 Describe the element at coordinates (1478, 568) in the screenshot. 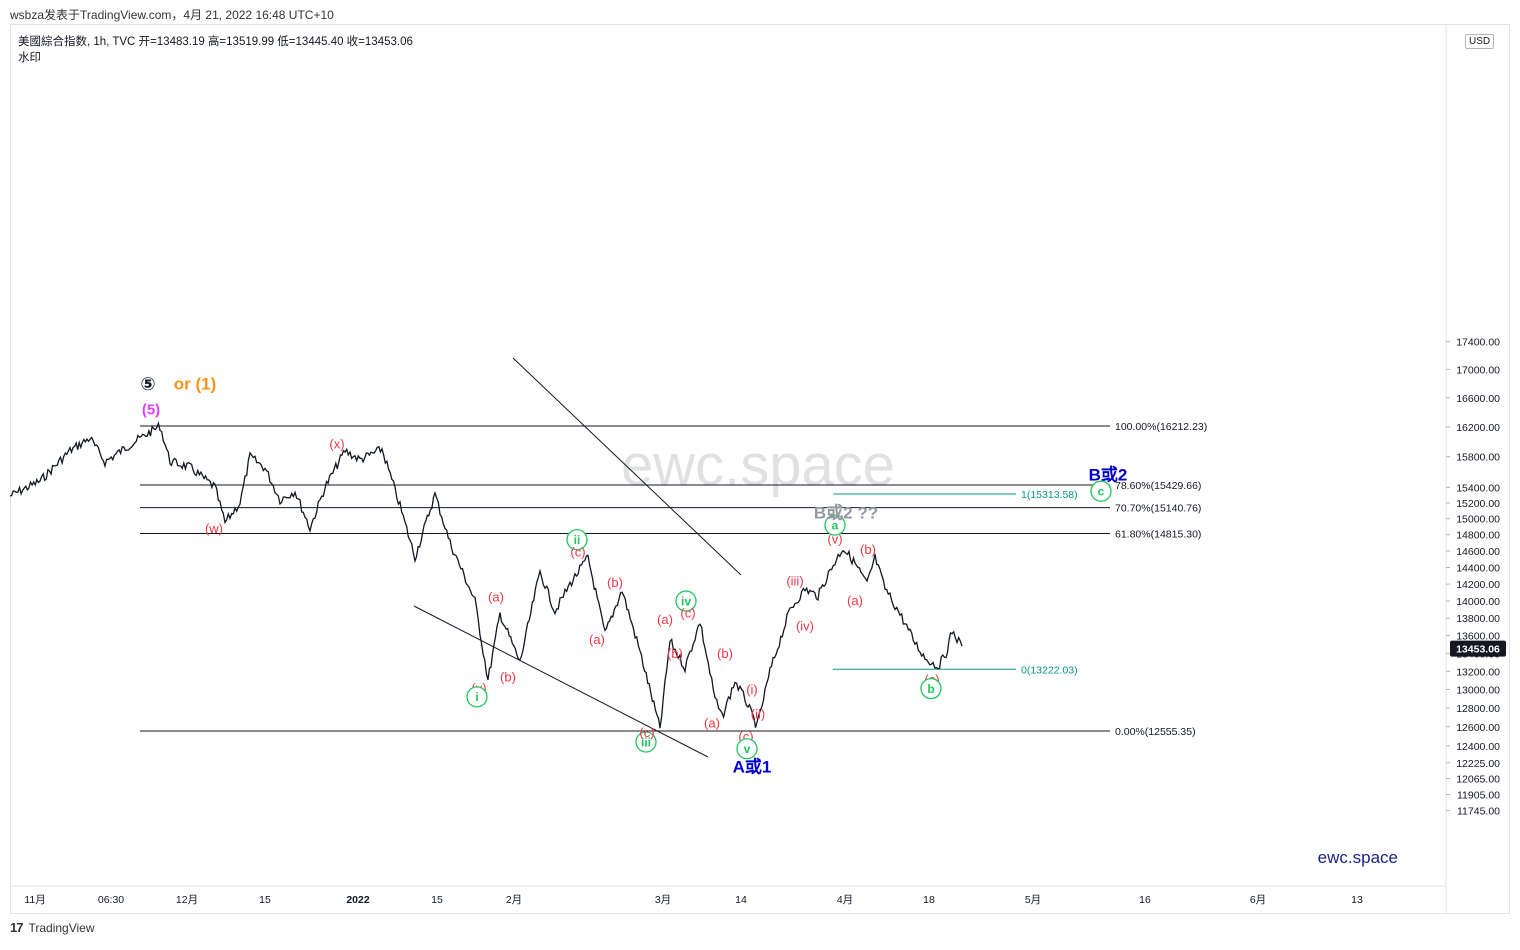

I see `y-tick-label: 14400.00` at that location.